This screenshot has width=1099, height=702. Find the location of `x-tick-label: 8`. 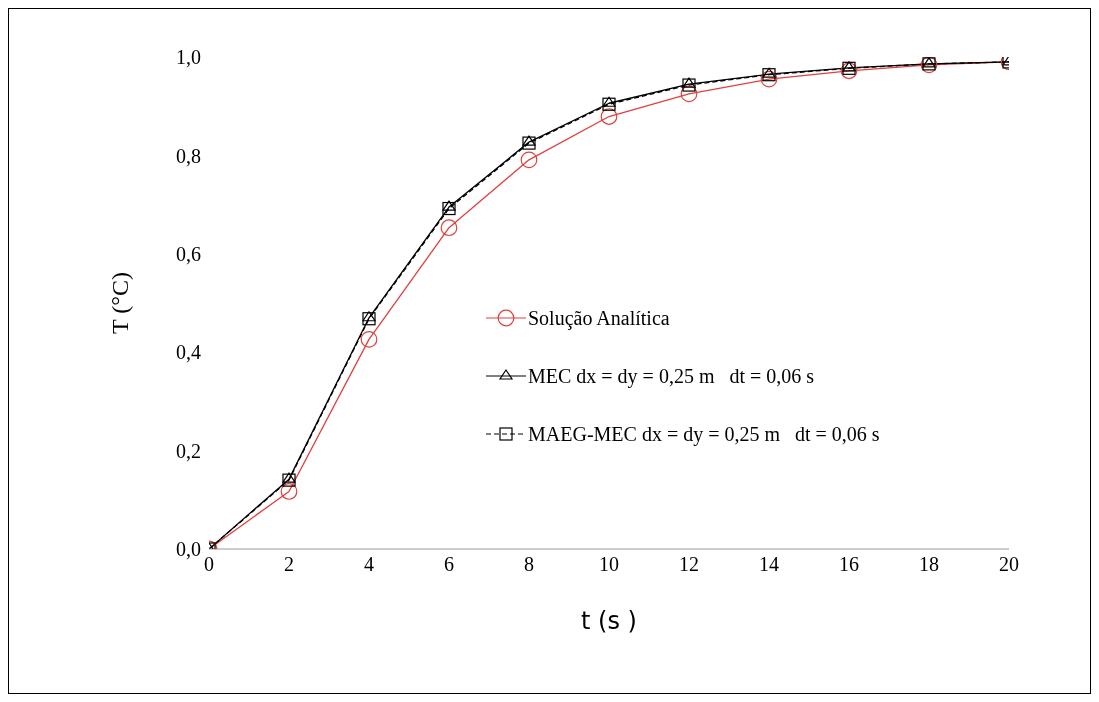

x-tick-label: 8 is located at coordinates (529, 564).